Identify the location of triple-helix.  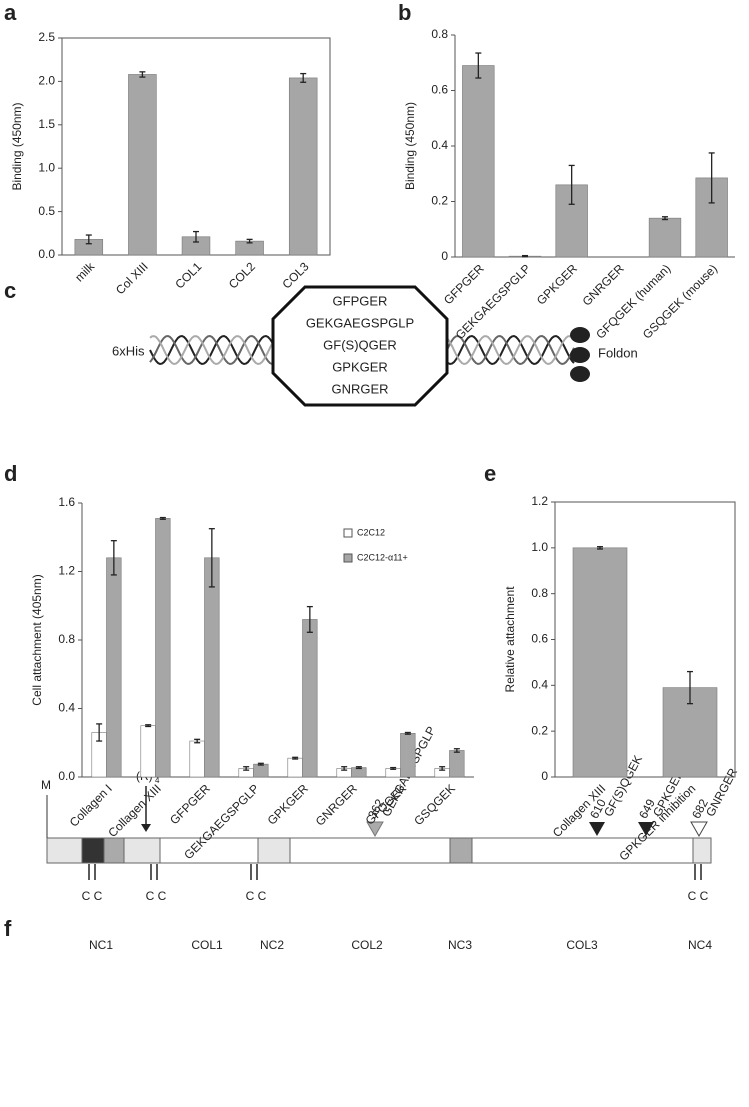
(362, 350).